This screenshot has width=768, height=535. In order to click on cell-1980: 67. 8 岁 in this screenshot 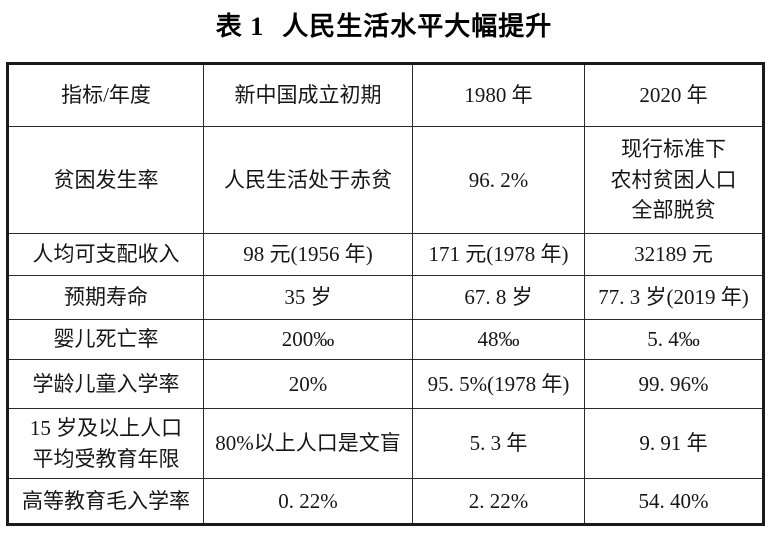, I will do `click(498, 297)`.